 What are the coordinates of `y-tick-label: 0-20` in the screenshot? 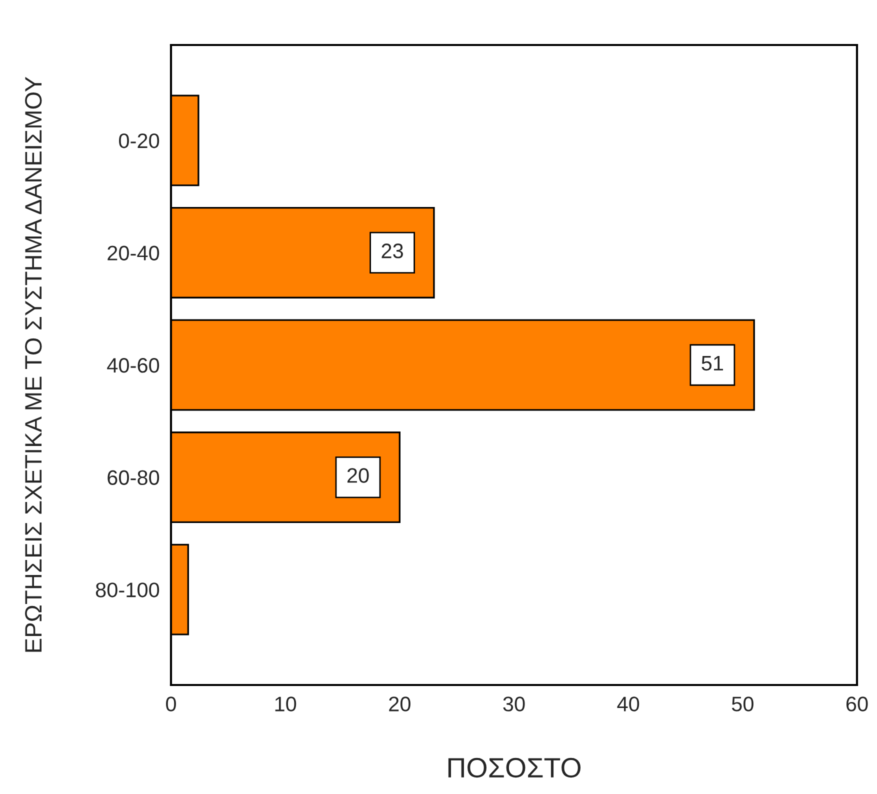 It's located at (139, 140).